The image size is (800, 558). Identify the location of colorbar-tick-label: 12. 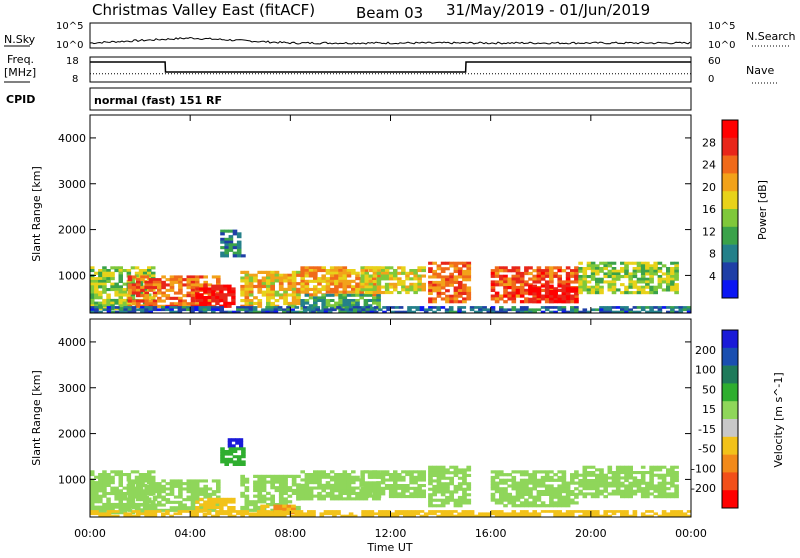
(709, 231).